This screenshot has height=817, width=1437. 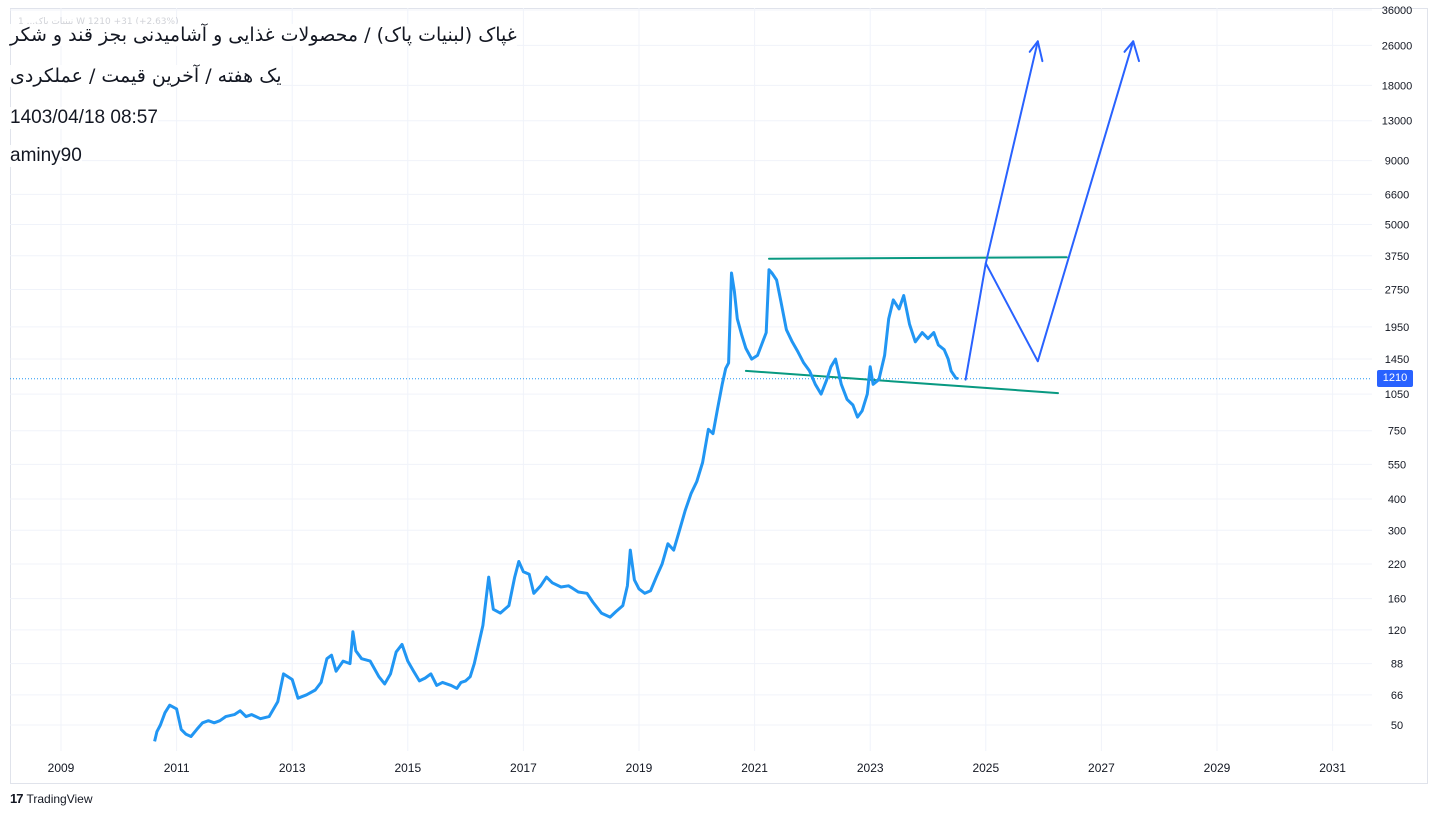 What do you see at coordinates (98, 22) in the screenshot?
I see `faded-legend: 1 ...نبنیات پاک W 1210 +31 (+2.63%)` at bounding box center [98, 22].